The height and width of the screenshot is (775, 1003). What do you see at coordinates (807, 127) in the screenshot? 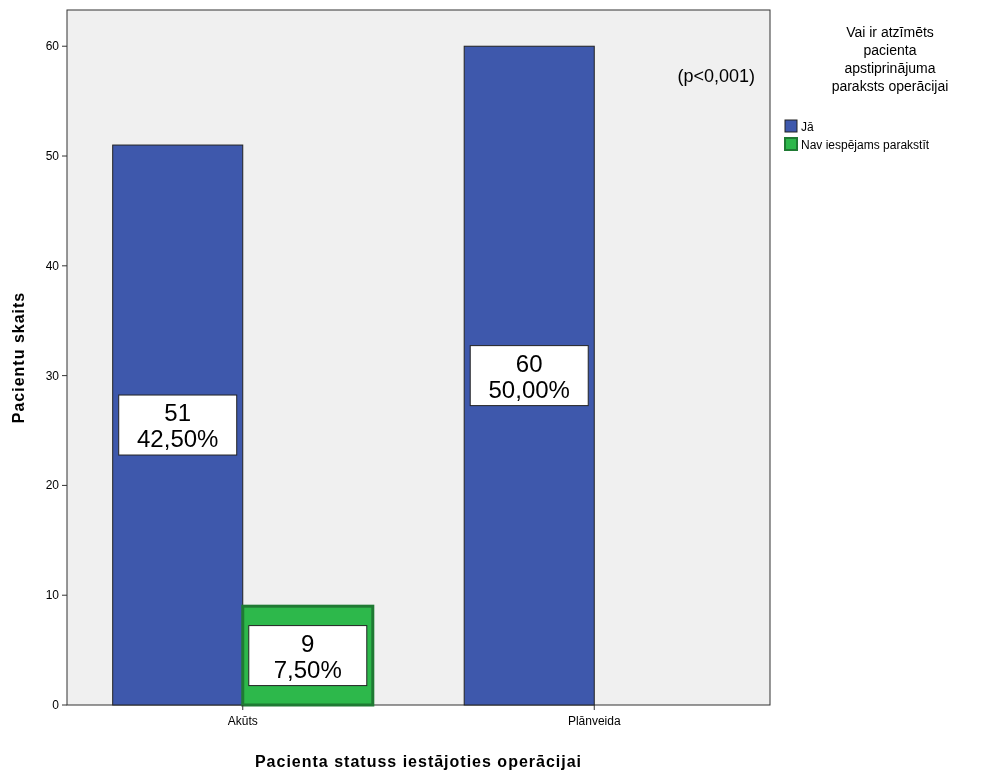
I see `legend-label: Jā` at bounding box center [807, 127].